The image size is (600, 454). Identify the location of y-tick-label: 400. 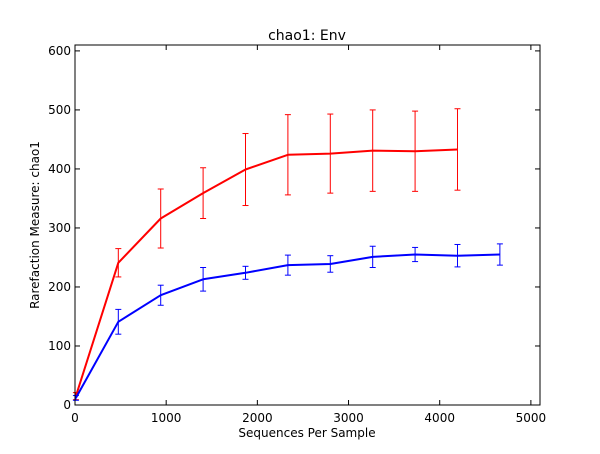
(59, 169).